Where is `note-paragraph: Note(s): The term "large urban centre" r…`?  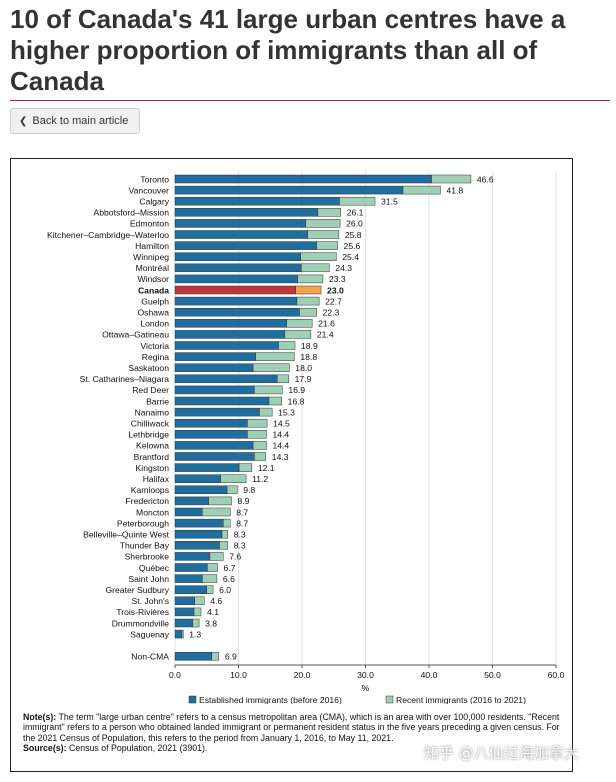 note-paragraph: Note(s): The term "large urban centre" r… is located at coordinates (293, 727).